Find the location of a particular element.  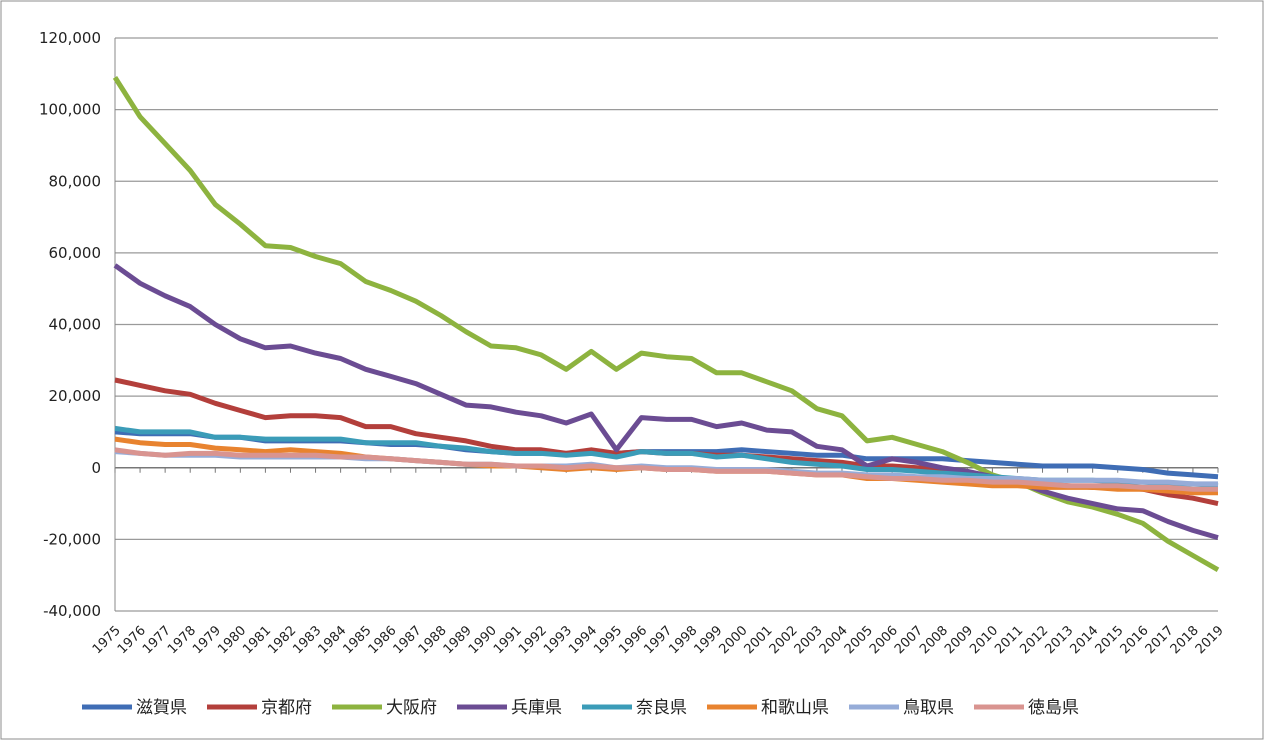

line-series is located at coordinates (666, 469).